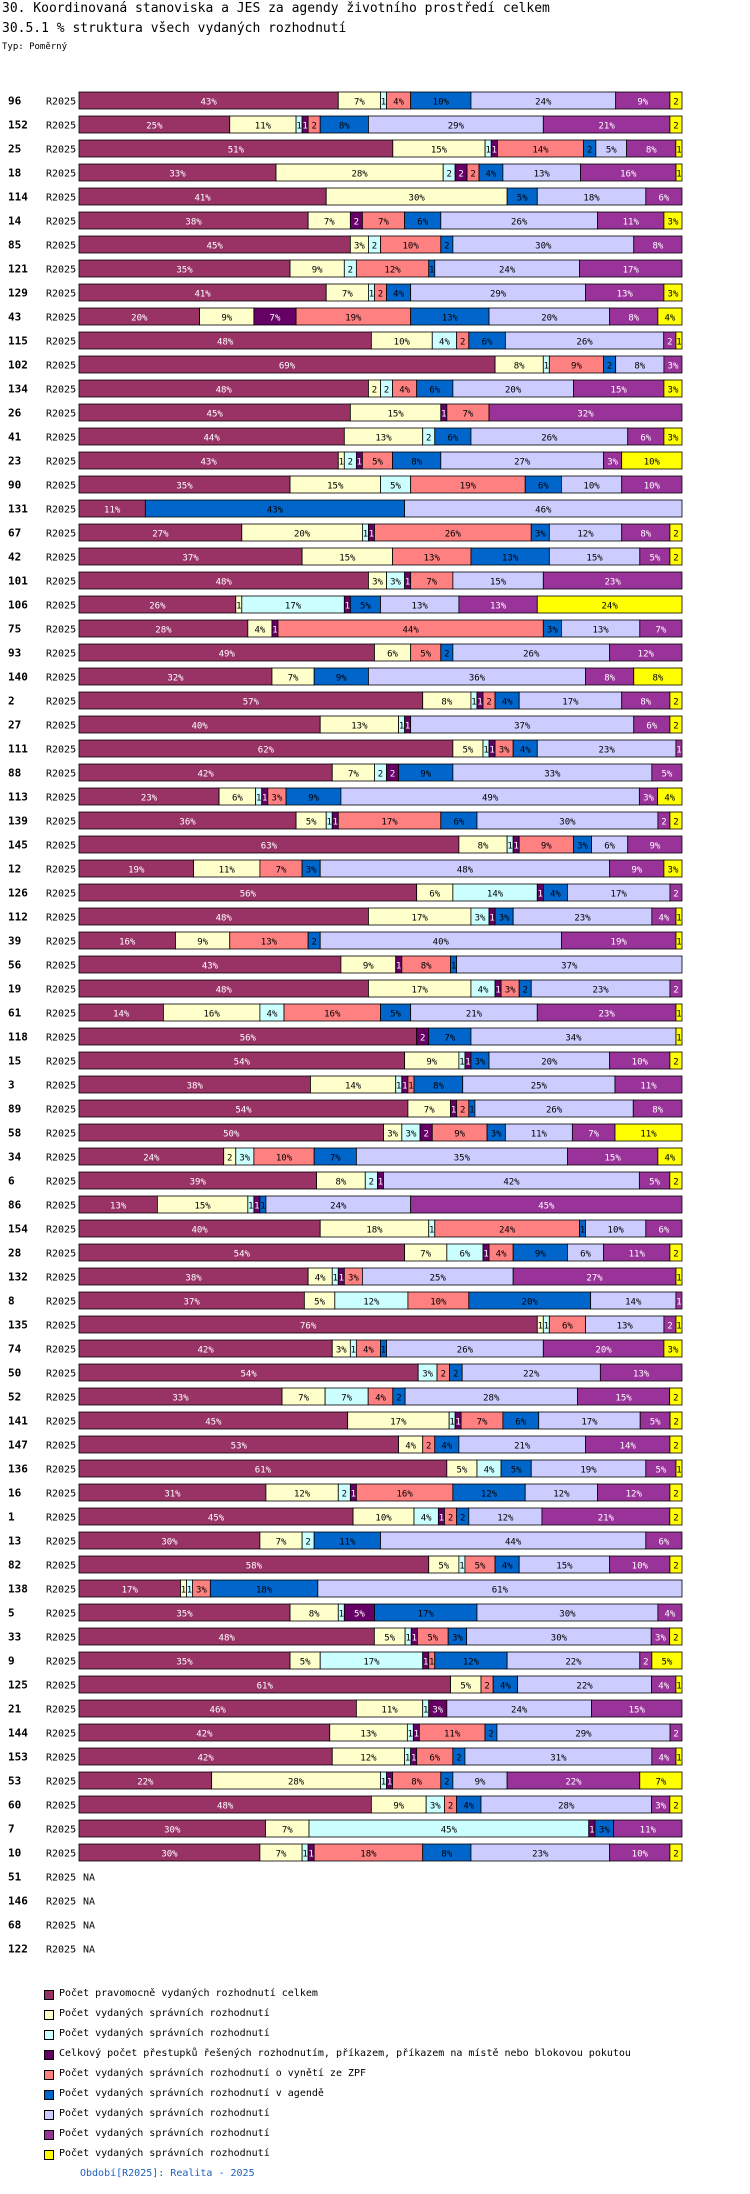 The height and width of the screenshot is (2194, 750). I want to click on row-id-label: 14, so click(15, 221).